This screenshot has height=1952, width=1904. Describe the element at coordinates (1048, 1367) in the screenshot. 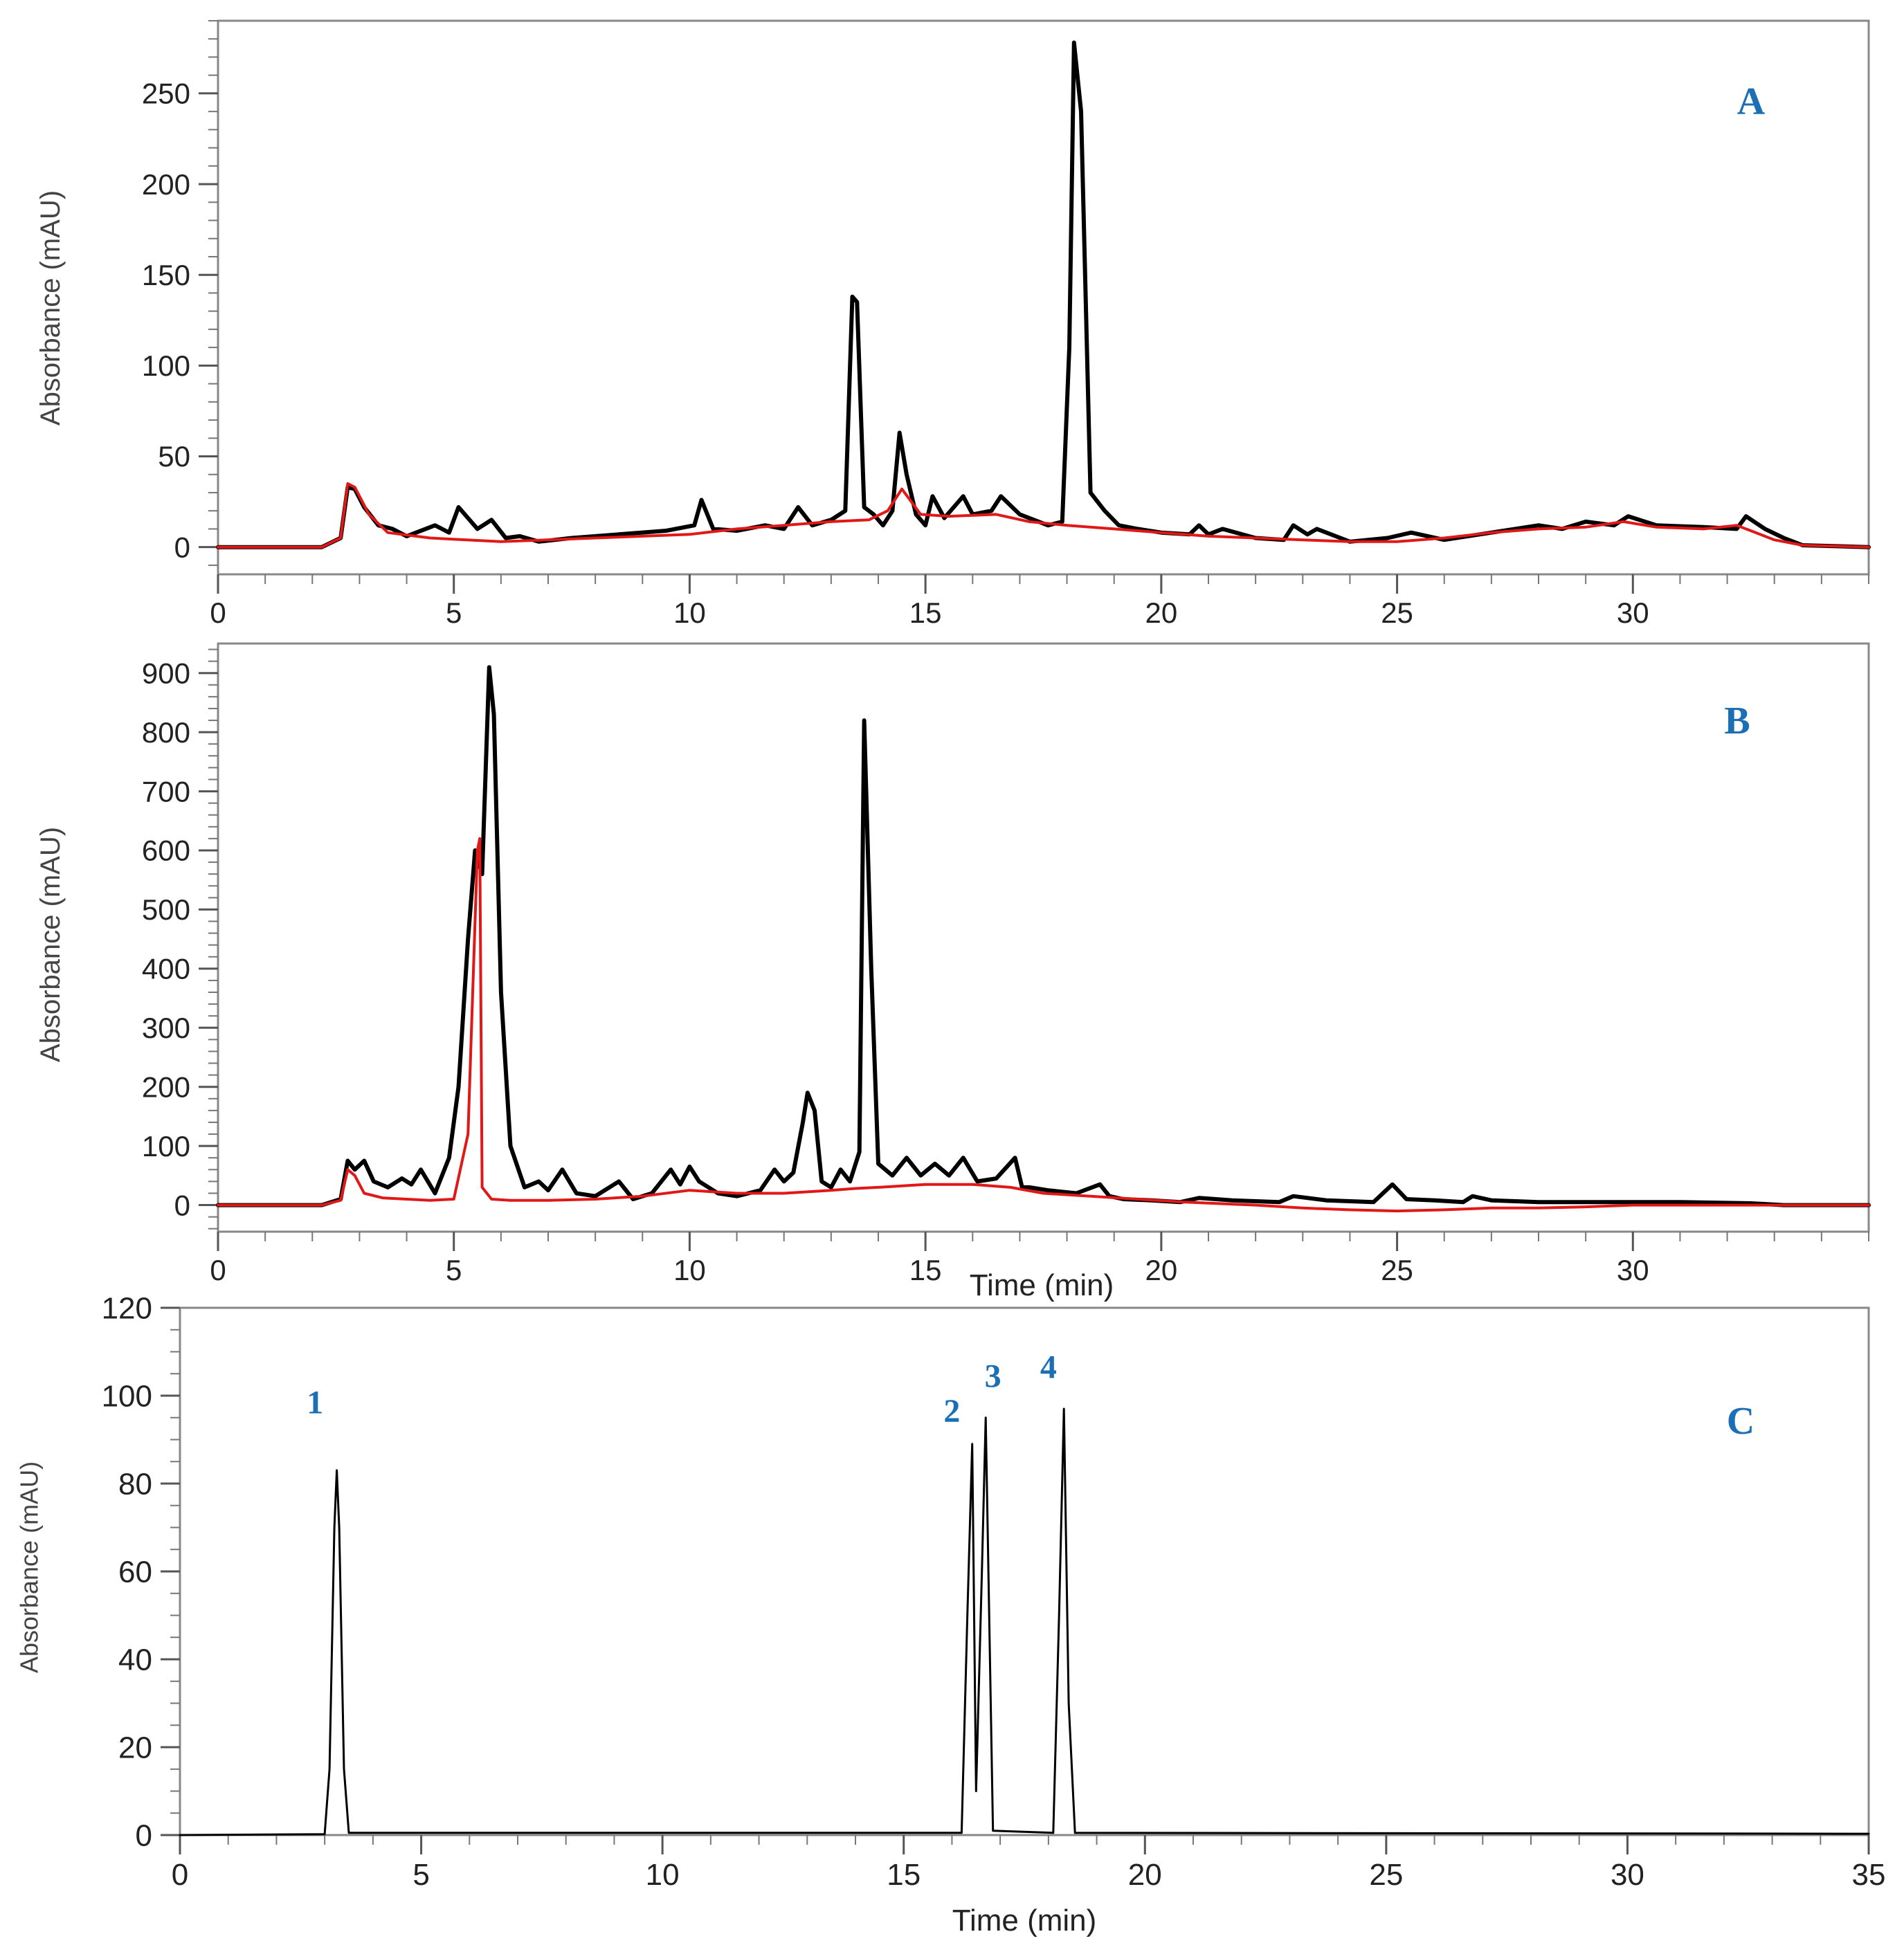

I see `peak-label: 4` at that location.